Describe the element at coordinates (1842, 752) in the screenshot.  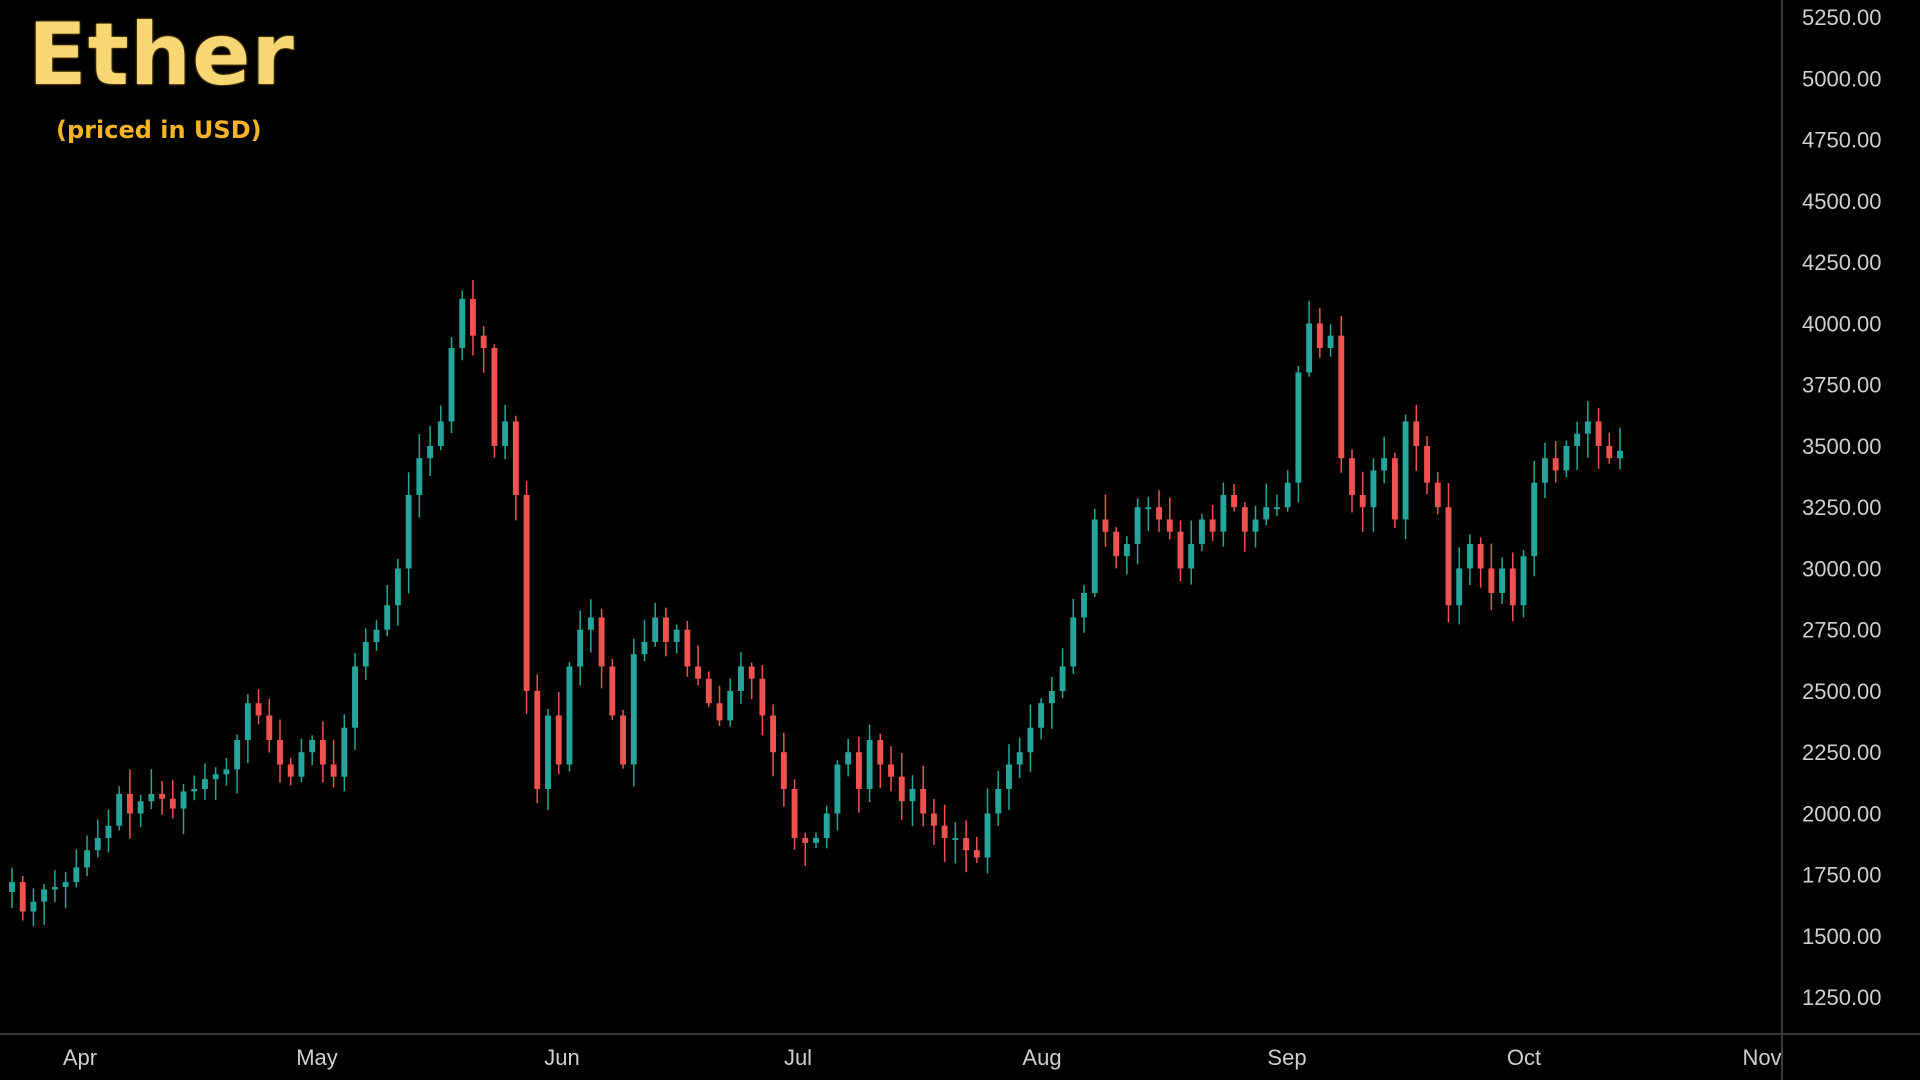
I see `y-tick-label: 2250.00` at that location.